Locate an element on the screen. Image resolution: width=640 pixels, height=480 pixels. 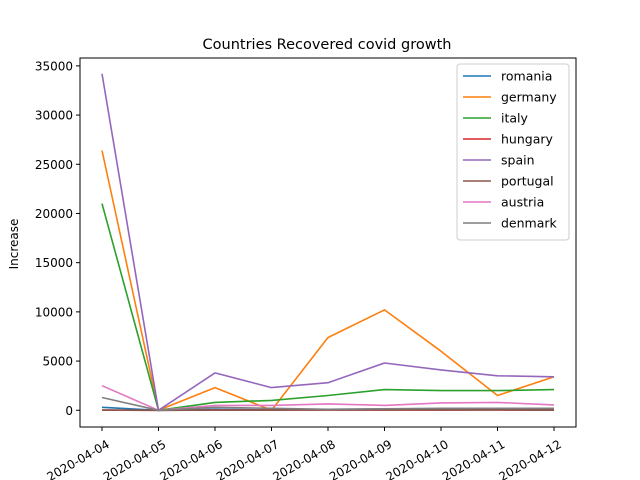
legend-label-spain: spain is located at coordinates (518, 160).